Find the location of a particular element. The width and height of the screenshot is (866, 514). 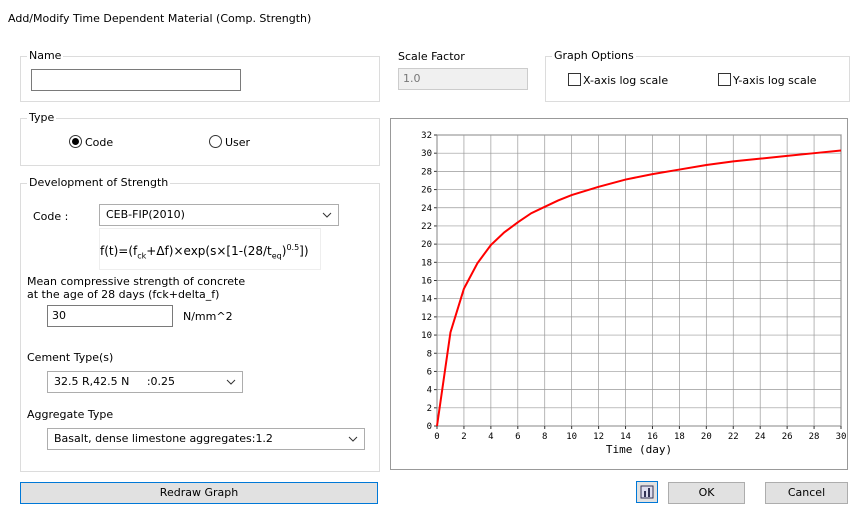

x-tick-label: 20 is located at coordinates (706, 437).